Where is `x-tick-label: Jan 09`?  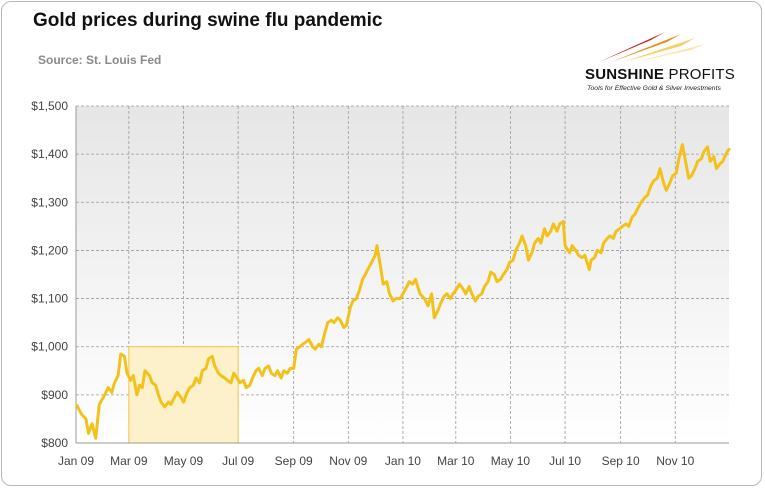 x-tick-label: Jan 09 is located at coordinates (76, 461).